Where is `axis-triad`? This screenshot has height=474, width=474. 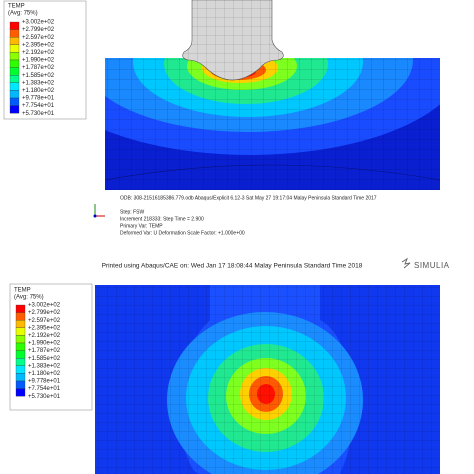
axis-triad is located at coordinates (99, 211).